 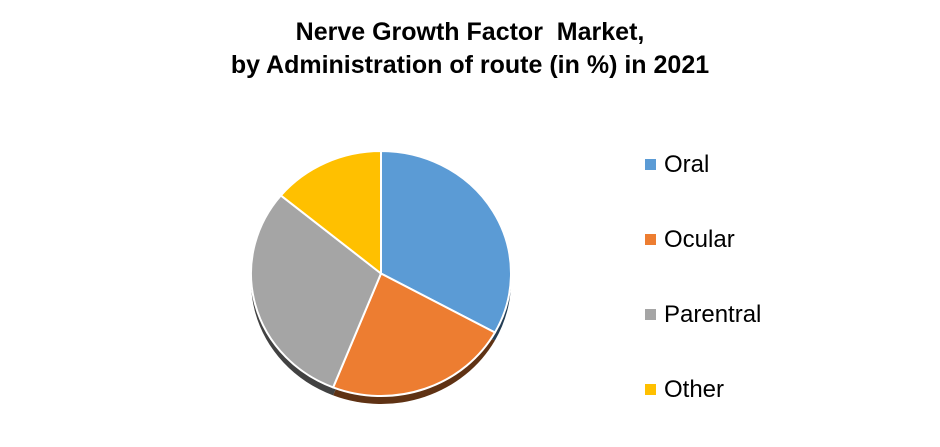 I want to click on legend-marker-parentral-icon, so click(x=650, y=314).